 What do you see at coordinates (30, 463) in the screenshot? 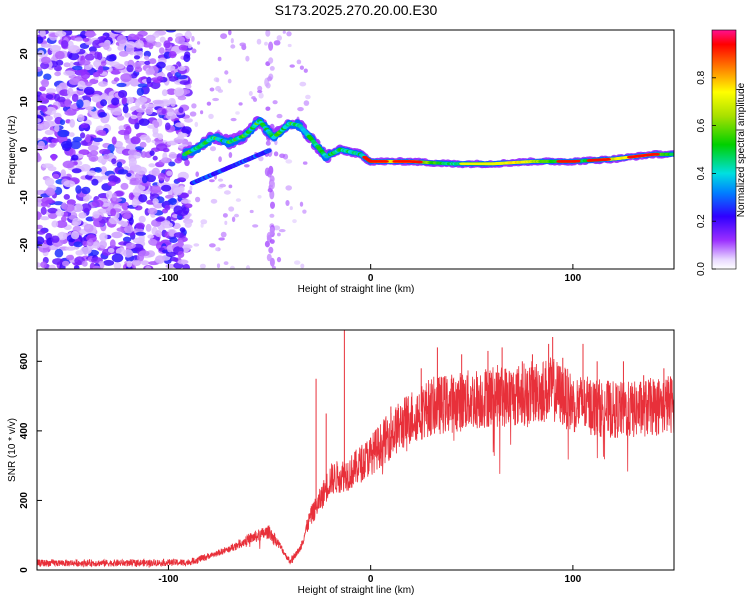
I see `snr-y-ticks: 0 200 400 600` at bounding box center [30, 463].